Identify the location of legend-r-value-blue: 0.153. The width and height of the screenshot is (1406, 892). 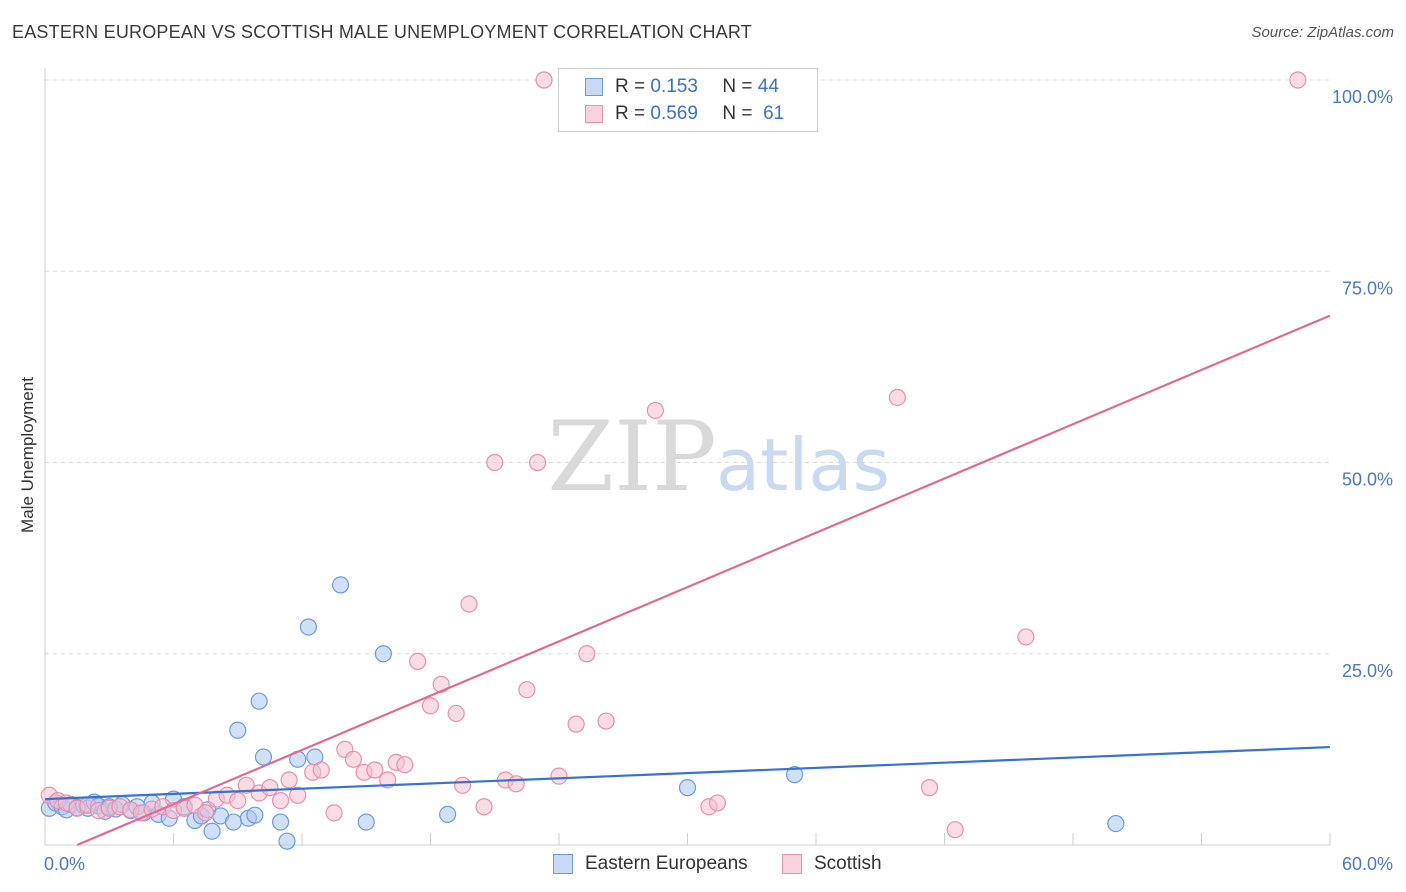
(674, 86).